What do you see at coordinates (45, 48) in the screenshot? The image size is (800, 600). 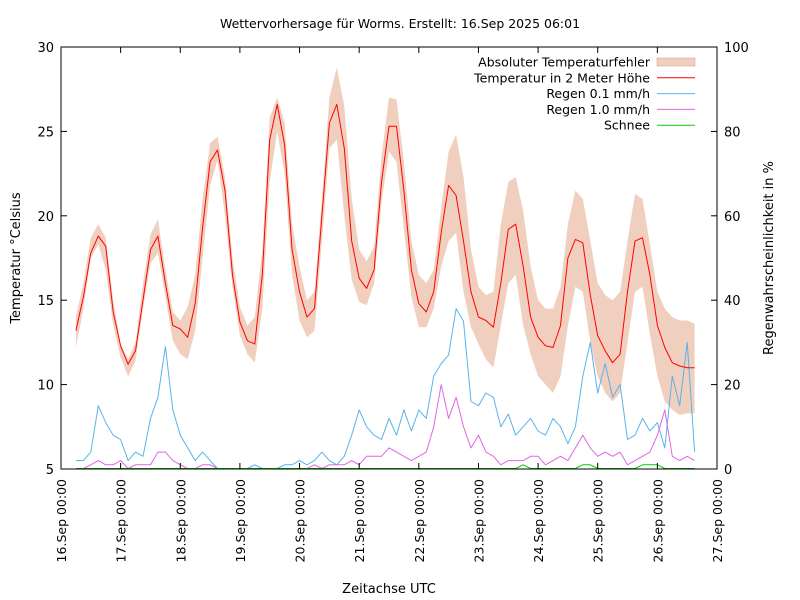 I see `y-tick-label: 30` at bounding box center [45, 48].